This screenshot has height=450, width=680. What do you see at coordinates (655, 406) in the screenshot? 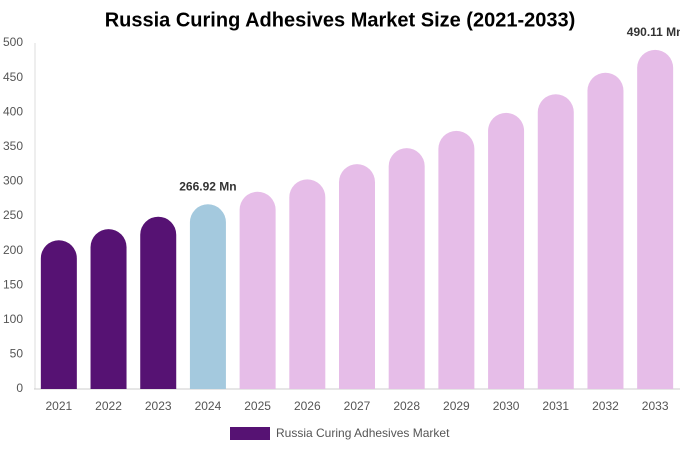
I see `x-tick-label: 2033` at bounding box center [655, 406].